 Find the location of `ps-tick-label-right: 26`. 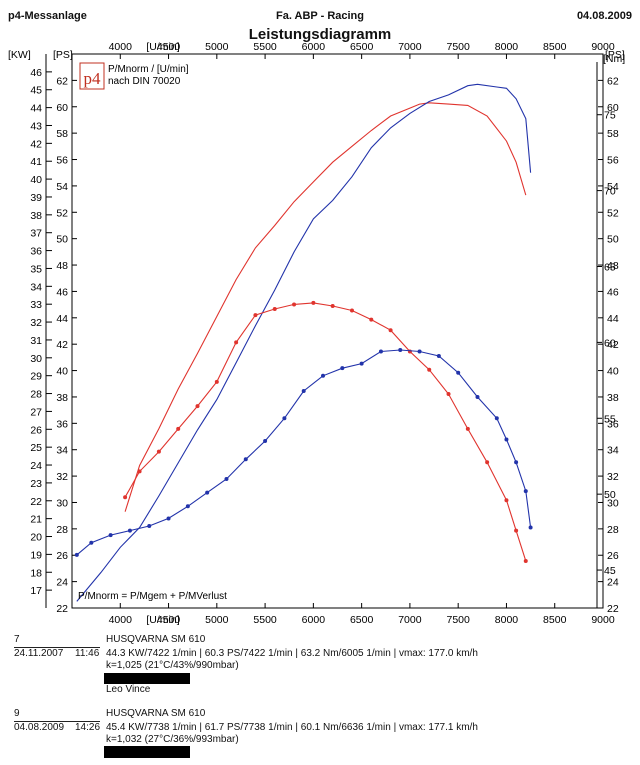

ps-tick-label-right: 26 is located at coordinates (613, 556).